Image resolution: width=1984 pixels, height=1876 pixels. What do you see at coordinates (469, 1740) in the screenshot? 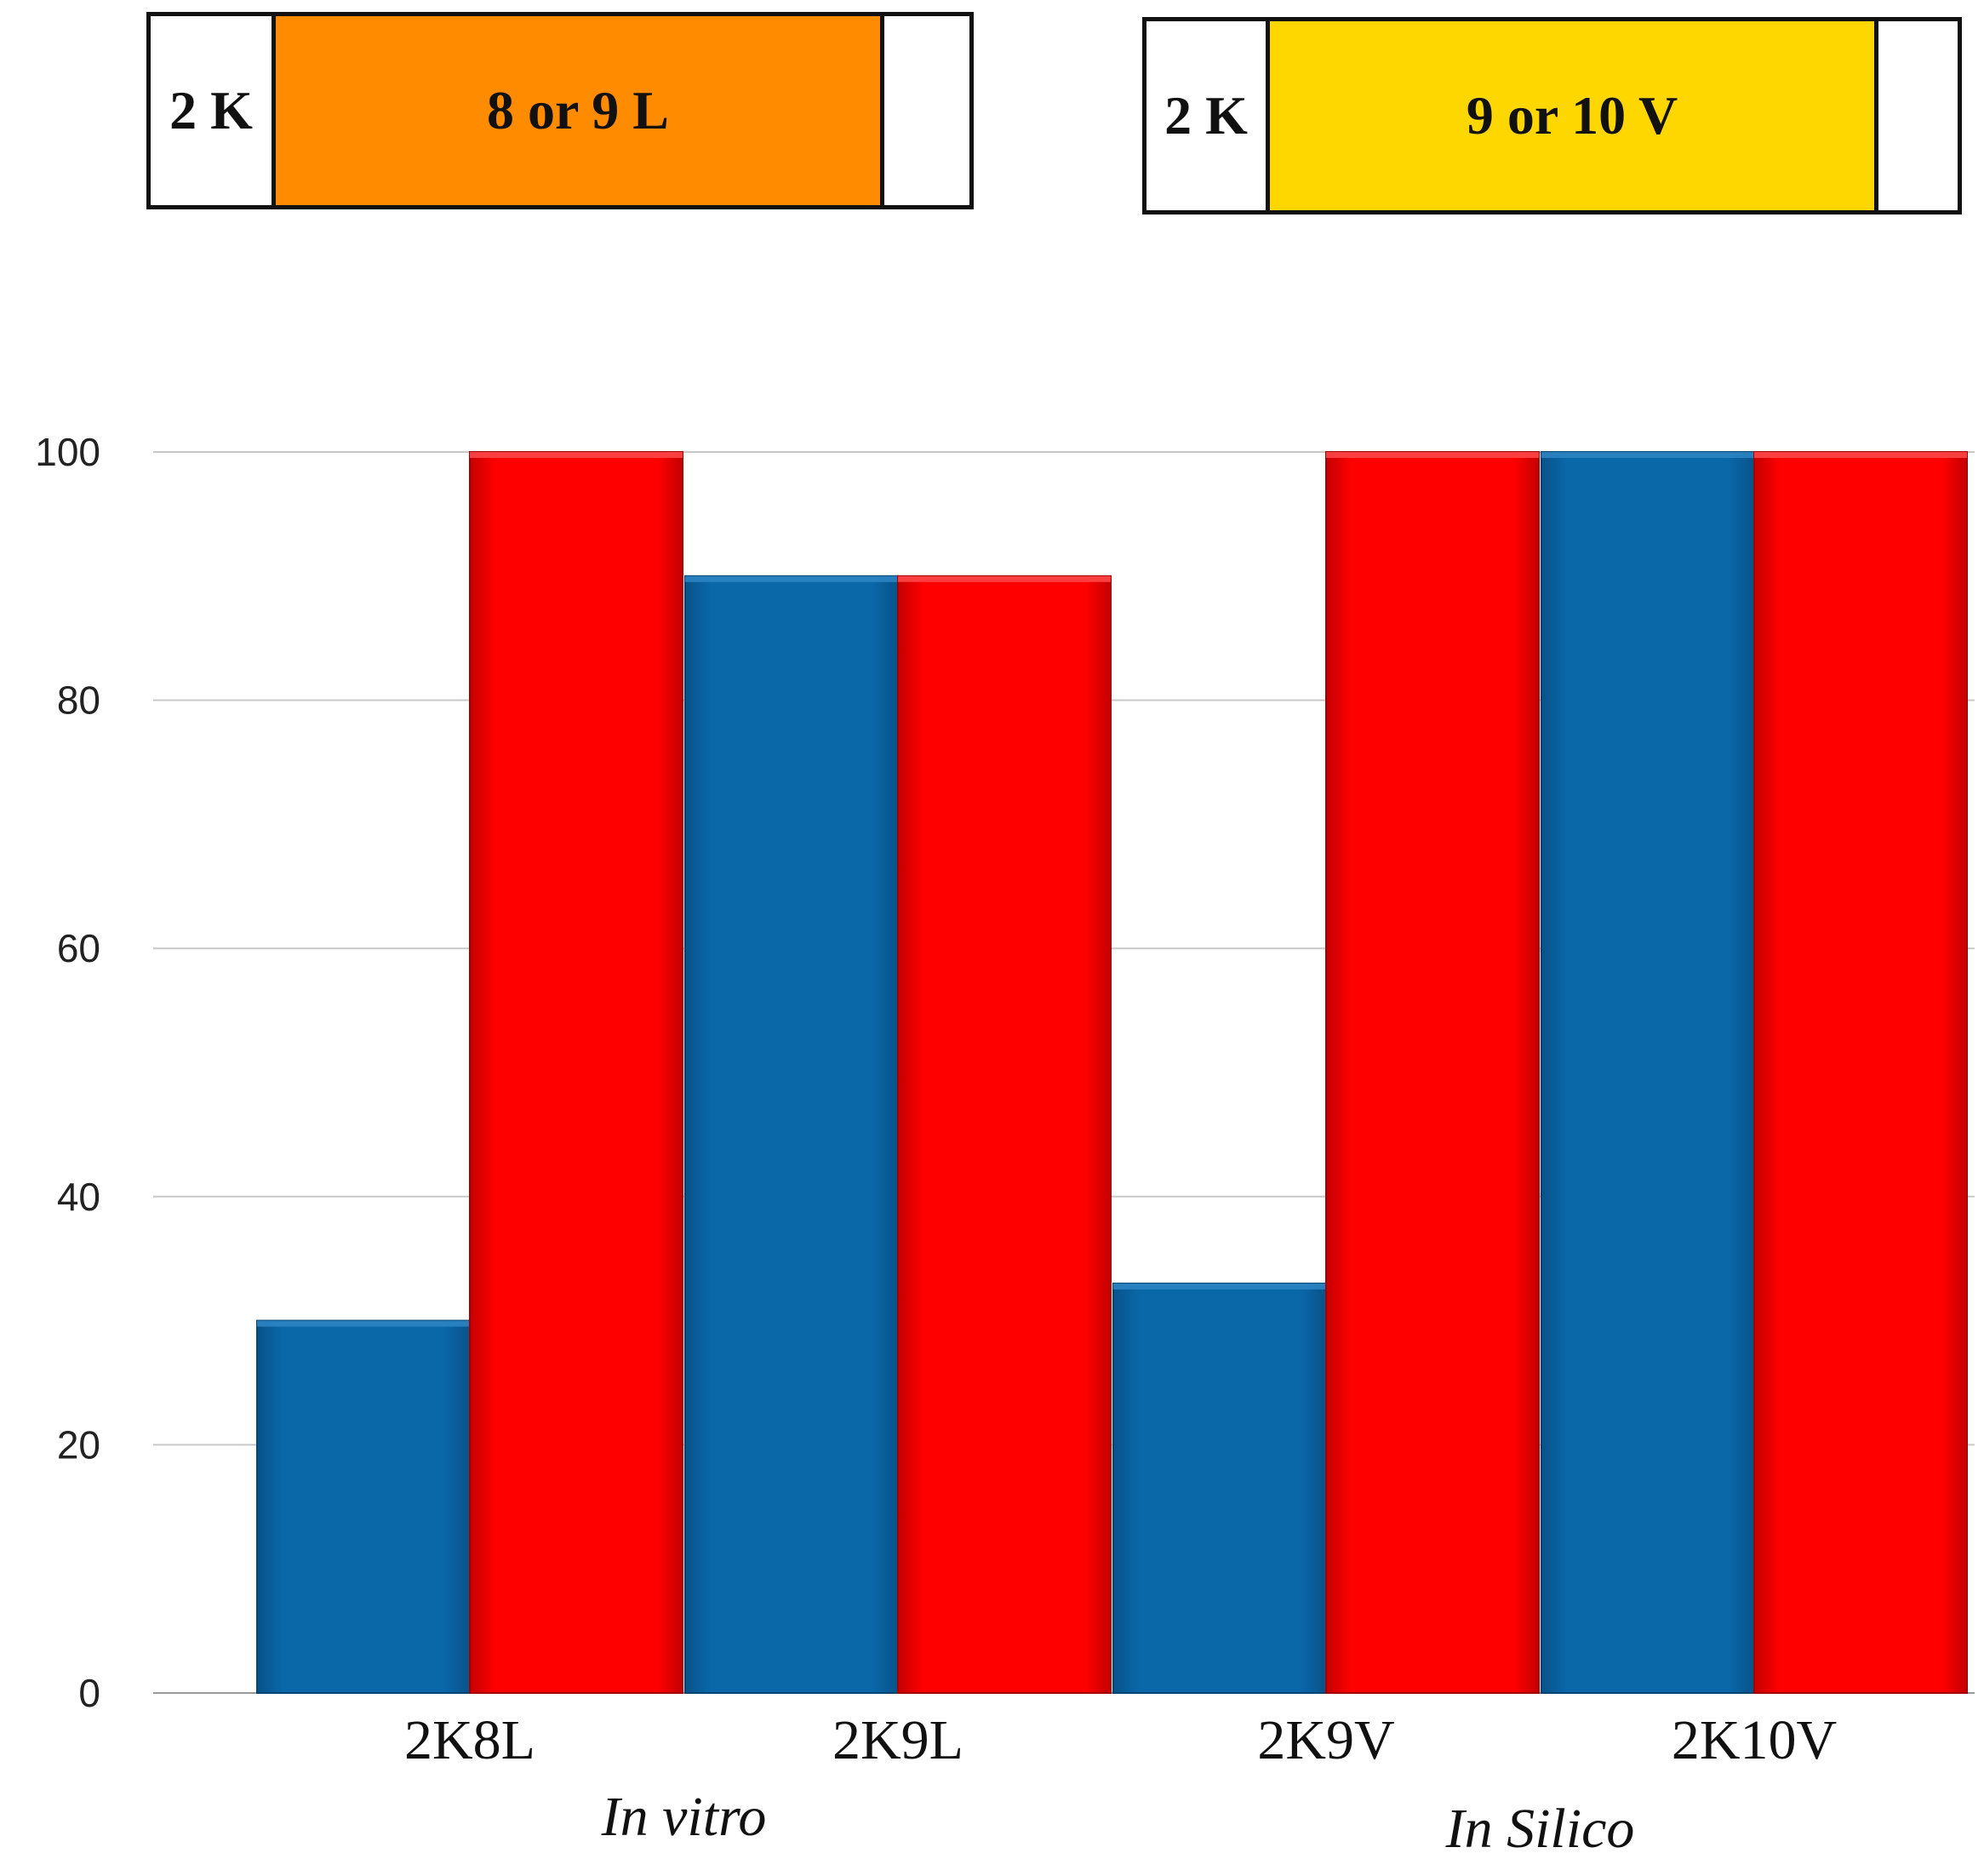
I see `x-category-label: 2K8L` at bounding box center [469, 1740].